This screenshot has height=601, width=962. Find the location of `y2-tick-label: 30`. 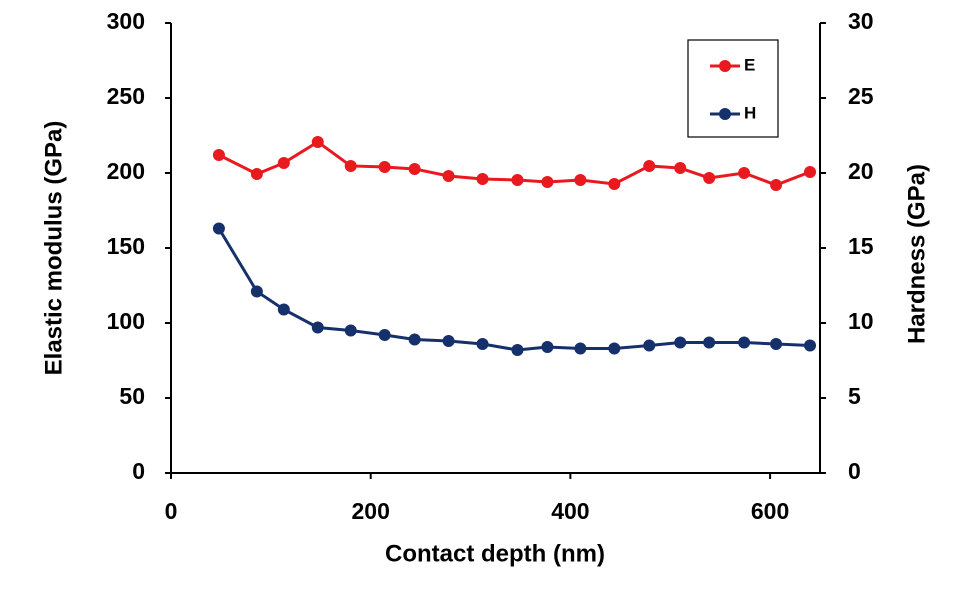

y2-tick-label: 30 is located at coordinates (861, 21).